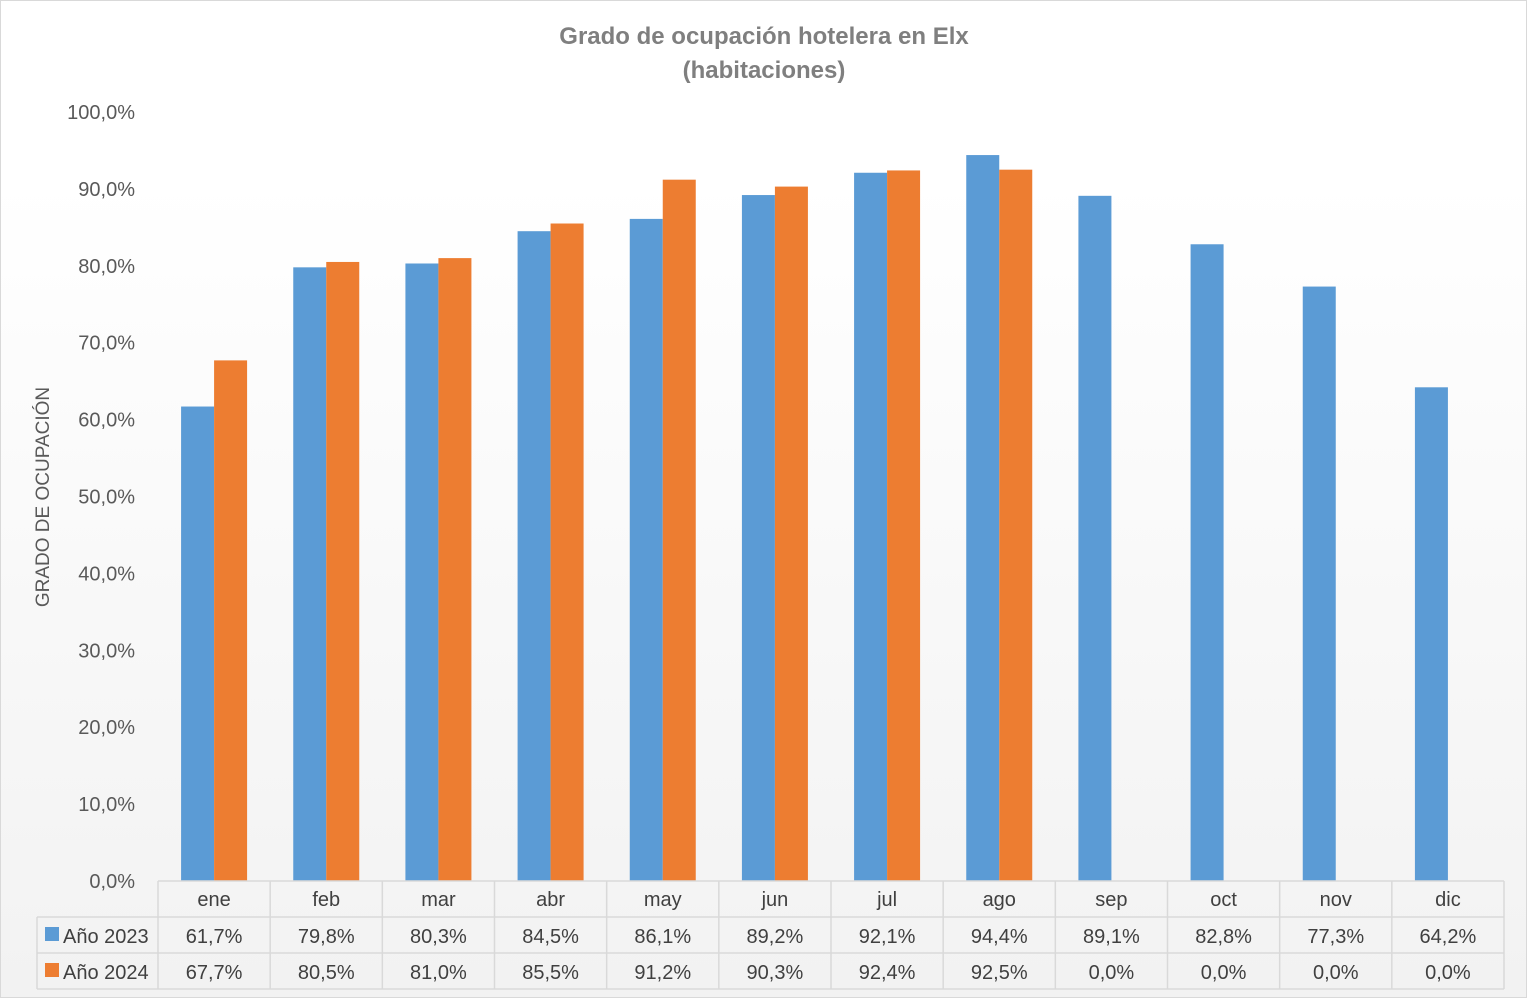 The height and width of the screenshot is (998, 1527). What do you see at coordinates (999, 973) in the screenshot?
I see `data-label: 92,5%` at bounding box center [999, 973].